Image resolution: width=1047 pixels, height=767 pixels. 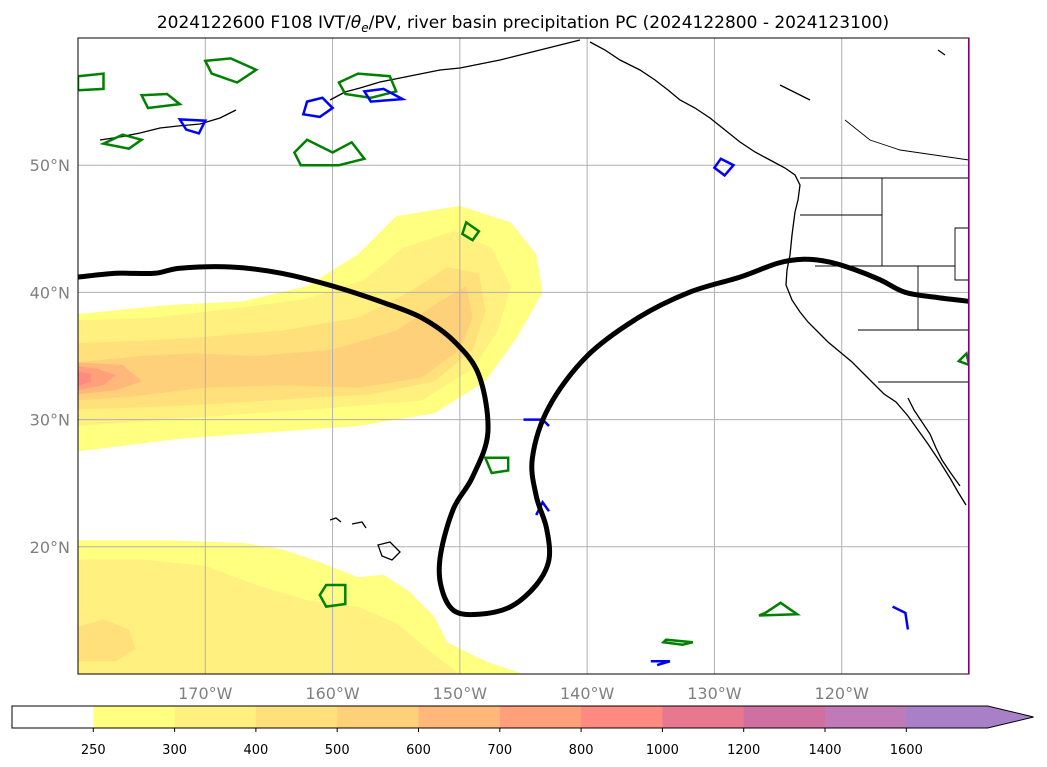 What do you see at coordinates (906, 750) in the screenshot?
I see `colorbar-tick-label: 1600` at bounding box center [906, 750].